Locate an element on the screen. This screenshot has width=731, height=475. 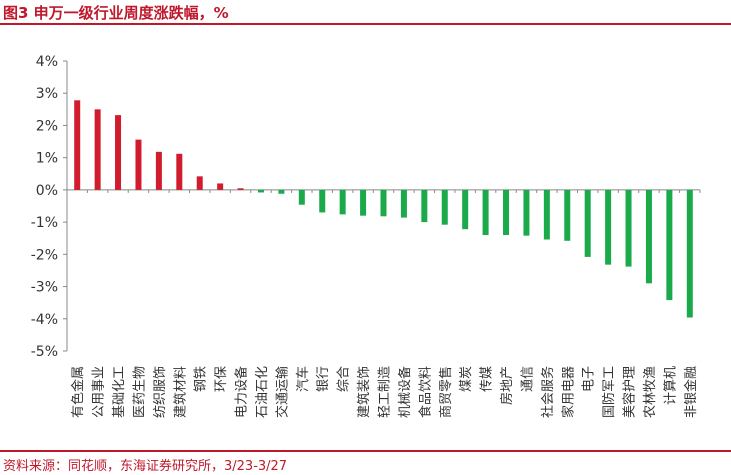
x-tick-label: 综合 is located at coordinates (344, 379).